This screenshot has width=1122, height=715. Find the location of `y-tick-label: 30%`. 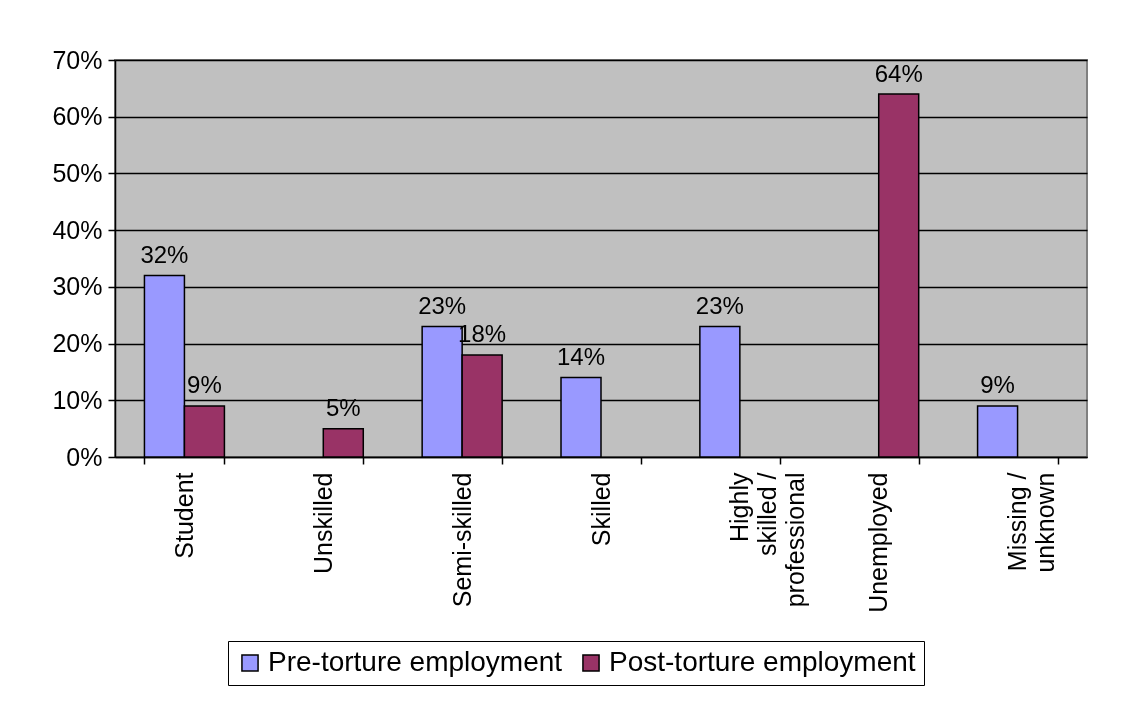

y-tick-label: 30% is located at coordinates (77, 286).